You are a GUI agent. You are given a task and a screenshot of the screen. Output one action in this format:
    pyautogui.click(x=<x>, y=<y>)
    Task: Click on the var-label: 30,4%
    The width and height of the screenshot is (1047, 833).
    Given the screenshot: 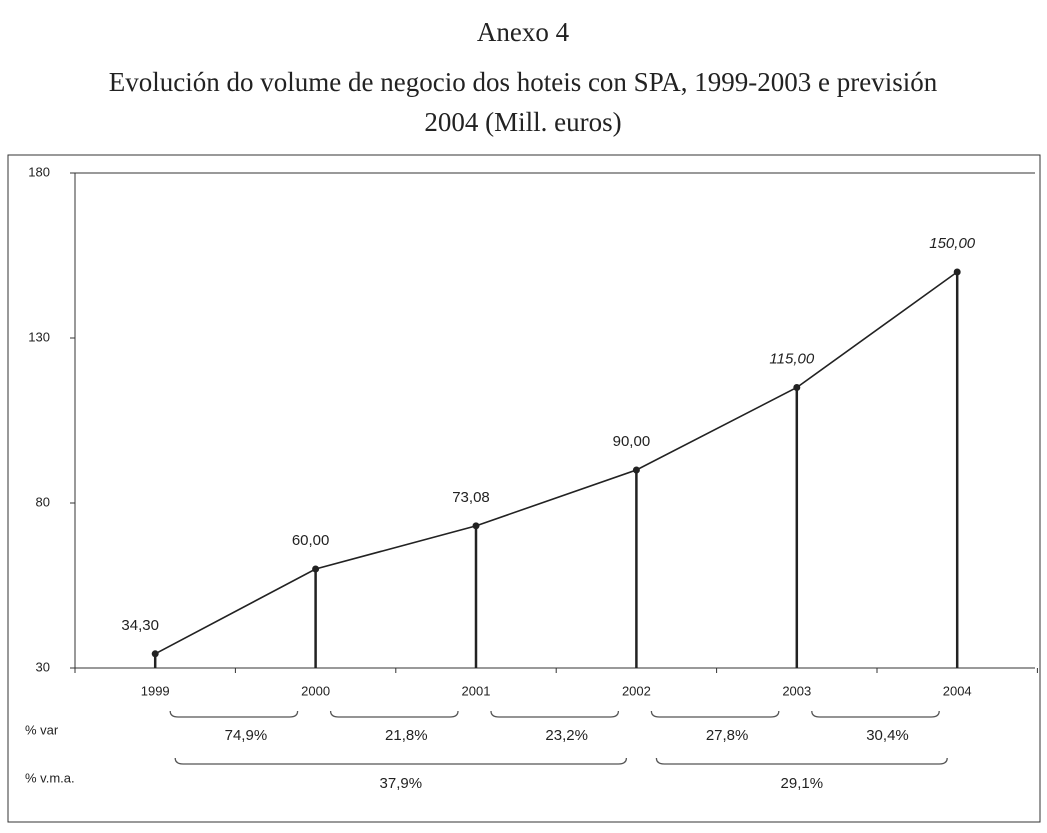 What is the action you would take?
    pyautogui.click(x=887, y=735)
    